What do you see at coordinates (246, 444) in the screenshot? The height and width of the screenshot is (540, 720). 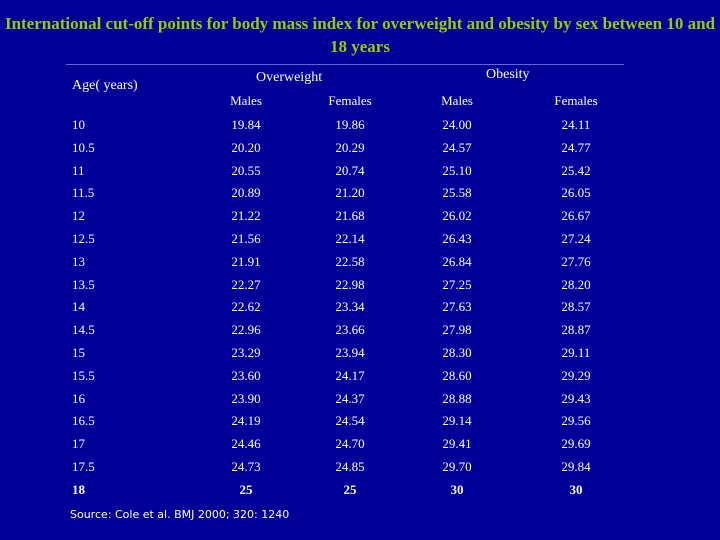 I see `overweight-males-cell: 24.46` at bounding box center [246, 444].